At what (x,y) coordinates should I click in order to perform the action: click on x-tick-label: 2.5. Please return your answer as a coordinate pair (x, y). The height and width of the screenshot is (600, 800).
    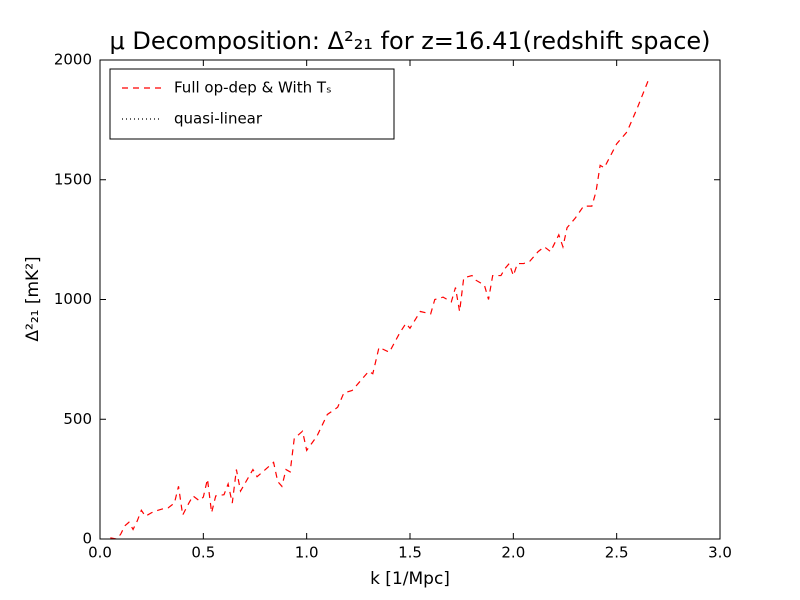
    Looking at the image, I should click on (617, 553).